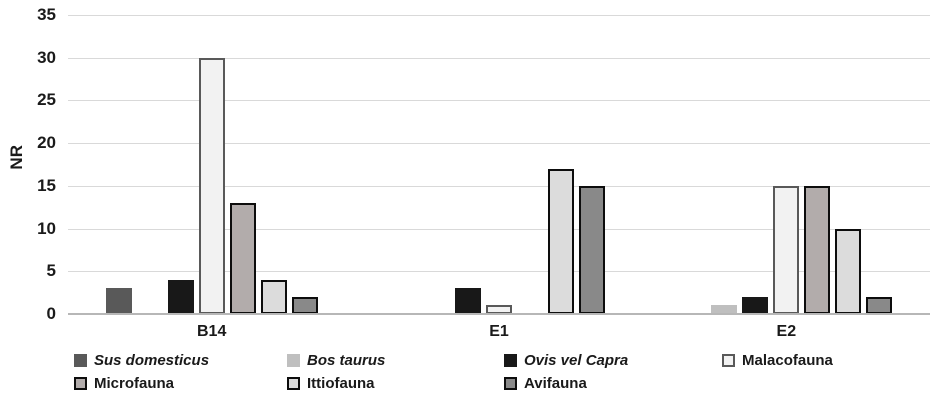 The image size is (935, 407). Describe the element at coordinates (51, 313) in the screenshot. I see `y-tick-label-0: 0` at that location.